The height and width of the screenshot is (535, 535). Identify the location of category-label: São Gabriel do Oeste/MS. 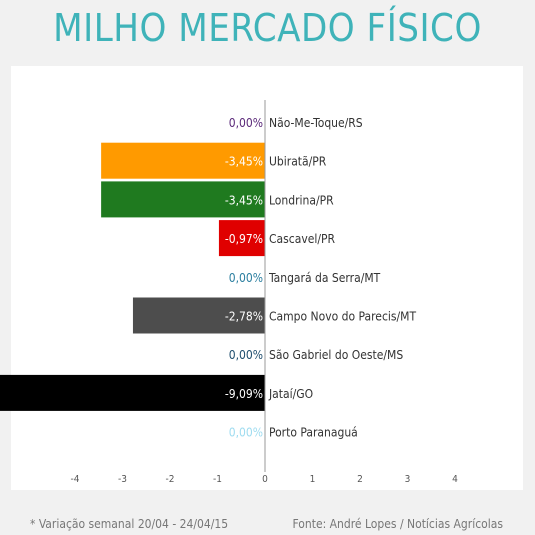
(336, 355).